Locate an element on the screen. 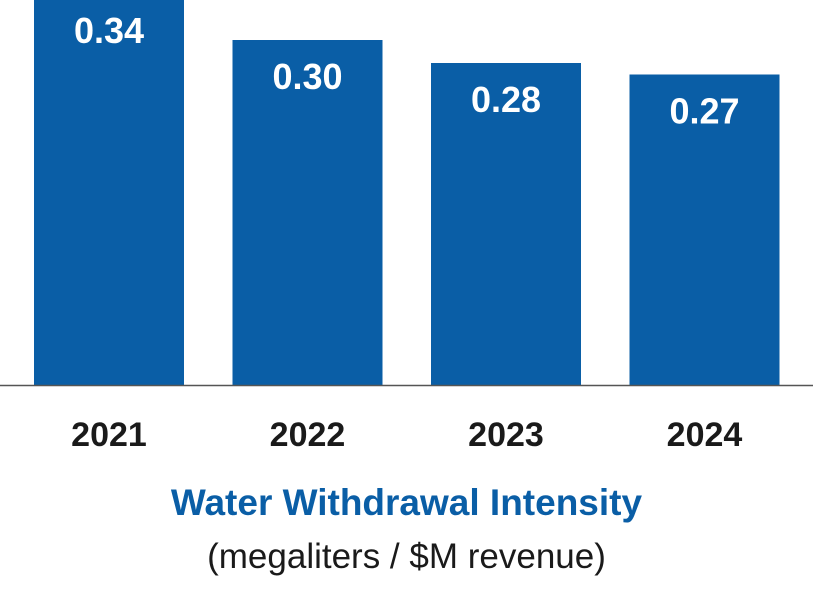 This screenshot has height=589, width=813. chart-subtitle: (megaliters / $M revenue) is located at coordinates (406, 556).